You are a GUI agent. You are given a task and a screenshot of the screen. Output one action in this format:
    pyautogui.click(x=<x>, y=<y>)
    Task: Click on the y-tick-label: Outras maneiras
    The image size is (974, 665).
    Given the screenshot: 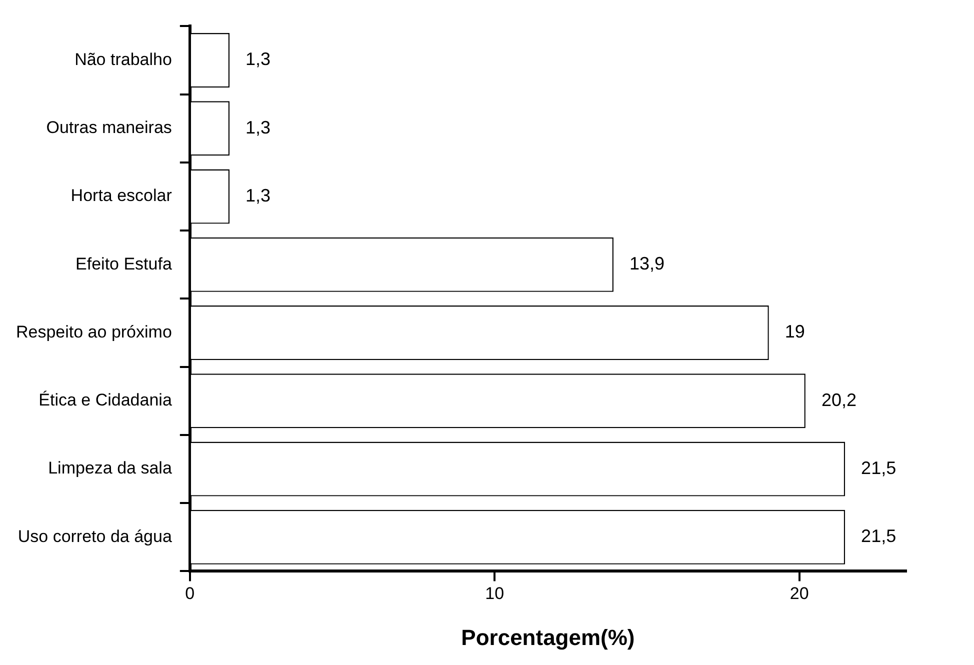 What is the action you would take?
    pyautogui.click(x=109, y=128)
    